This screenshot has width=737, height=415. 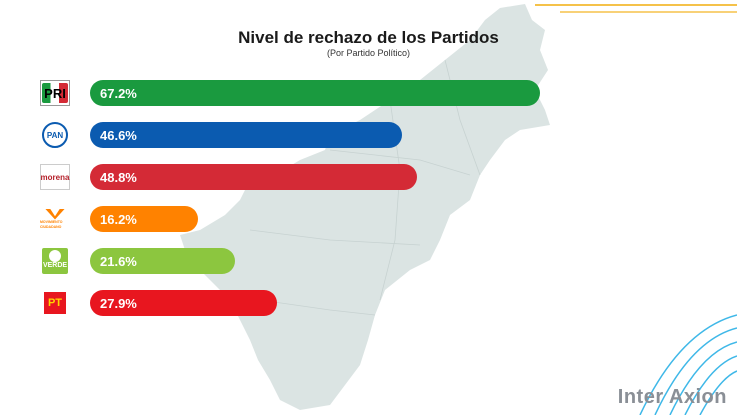 I want to click on bar-value-label: 27.9%, so click(x=118, y=303).